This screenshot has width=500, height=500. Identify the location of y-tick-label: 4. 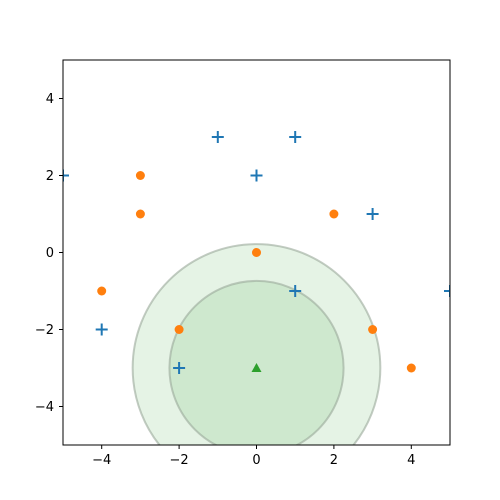
(50, 99).